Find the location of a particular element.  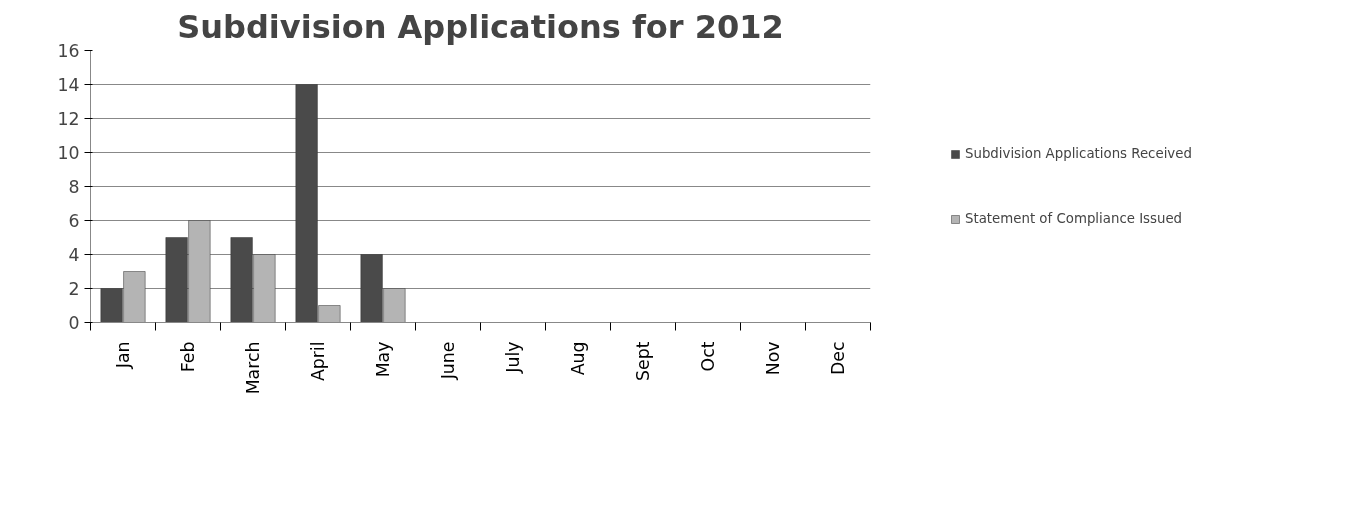

x-tick-label: June is located at coordinates (448, 361).